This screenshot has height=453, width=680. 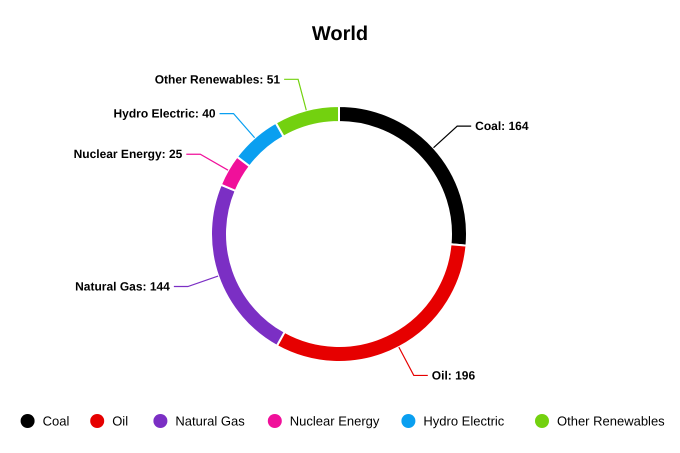 What do you see at coordinates (454, 375) in the screenshot?
I see `data-label: Oil: 196` at bounding box center [454, 375].